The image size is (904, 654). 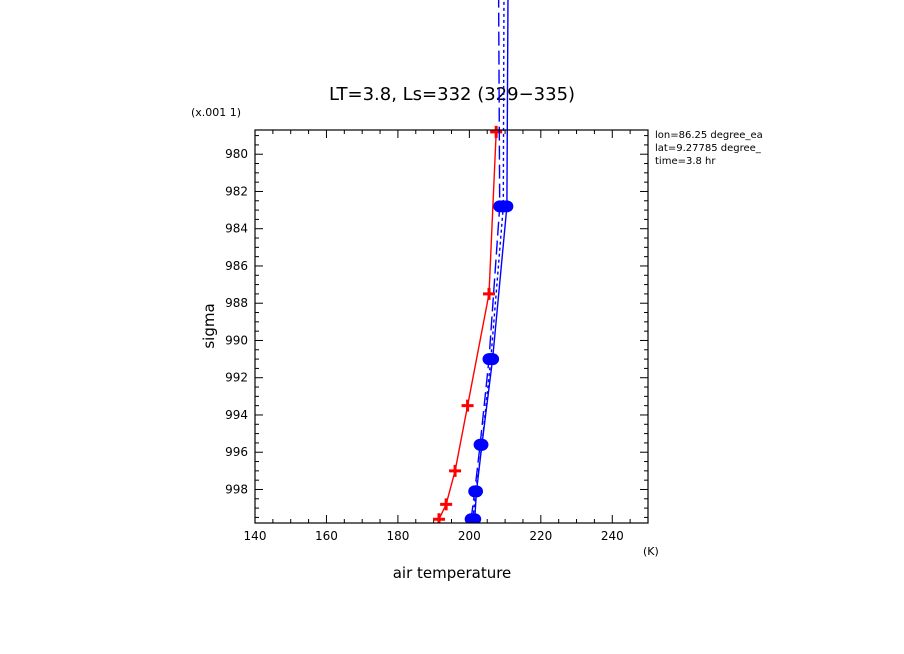 What do you see at coordinates (236, 266) in the screenshot?
I see `y-tick-label: 986` at bounding box center [236, 266].